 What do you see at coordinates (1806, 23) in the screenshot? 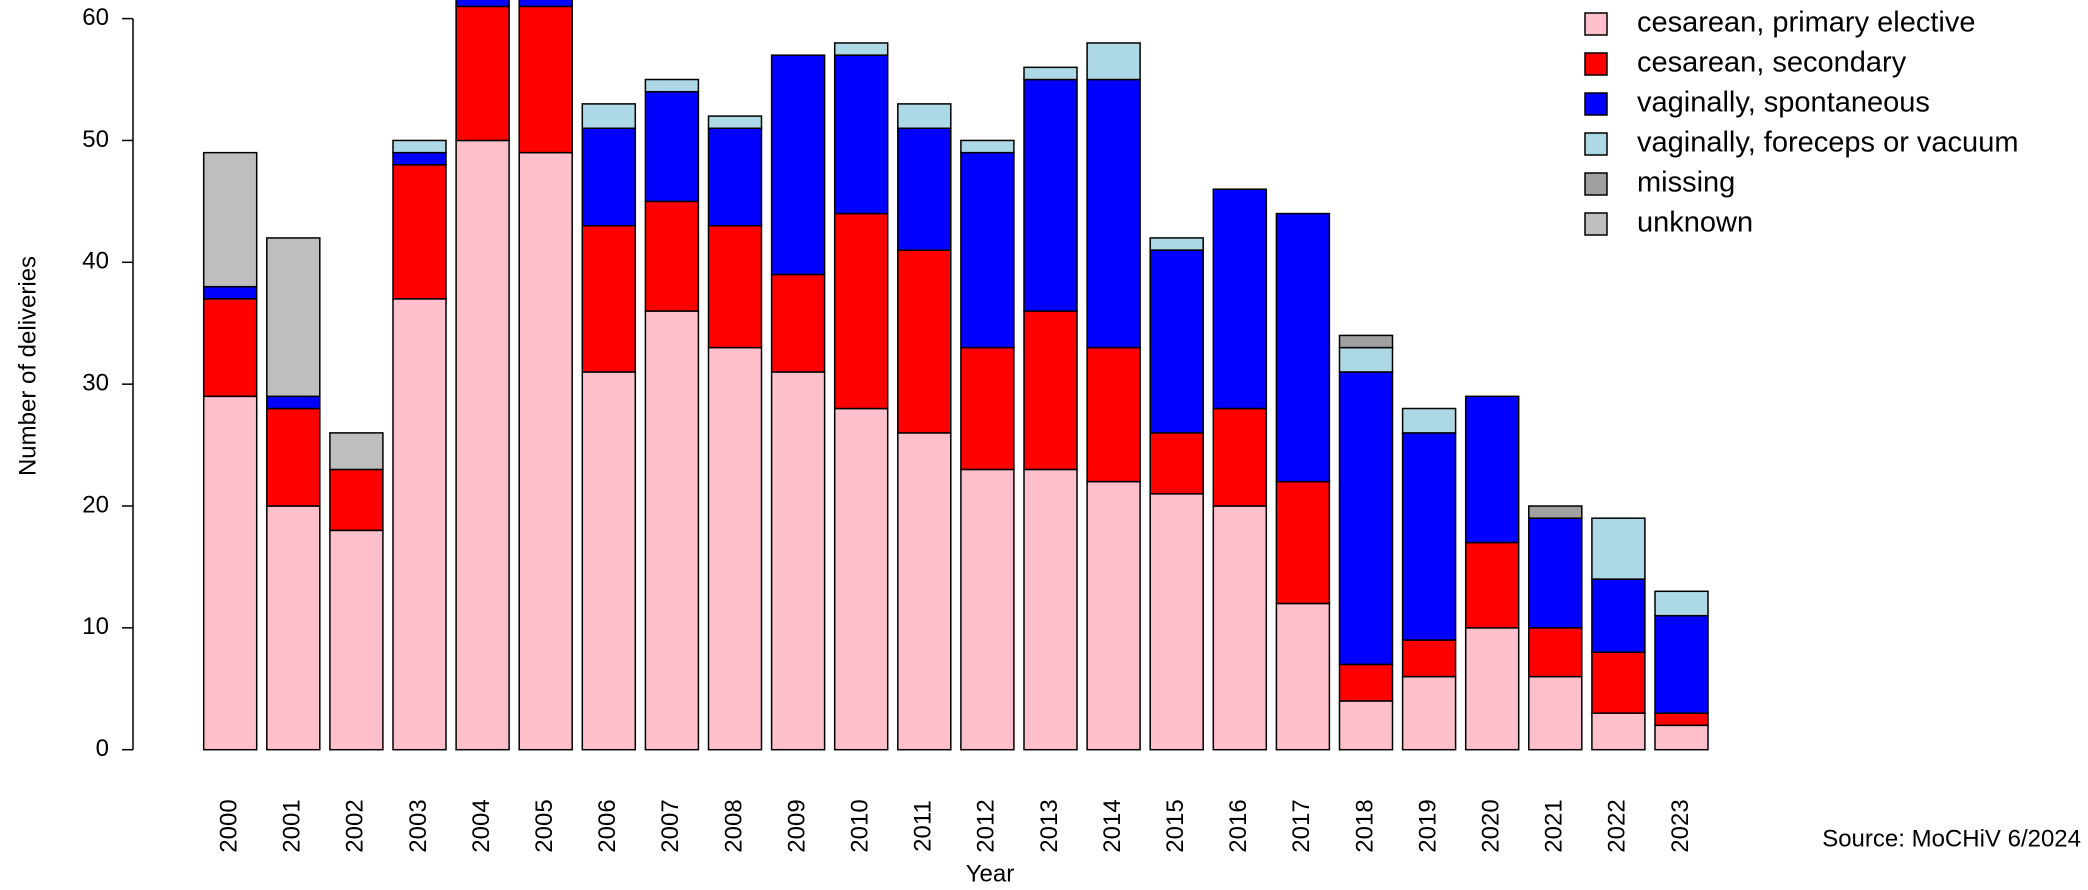
I see `legend-label: cesarean, primary elective` at bounding box center [1806, 23].